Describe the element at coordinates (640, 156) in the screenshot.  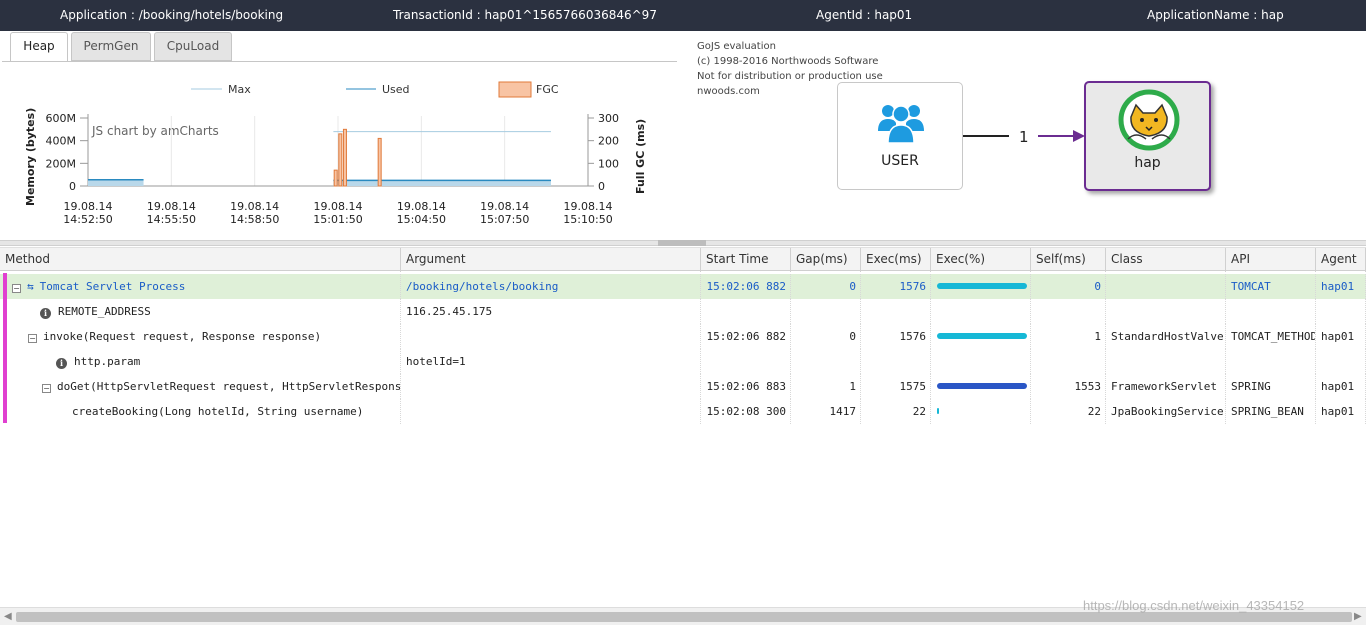
I see `y-axis-right-title: Full GC (ms)` at that location.